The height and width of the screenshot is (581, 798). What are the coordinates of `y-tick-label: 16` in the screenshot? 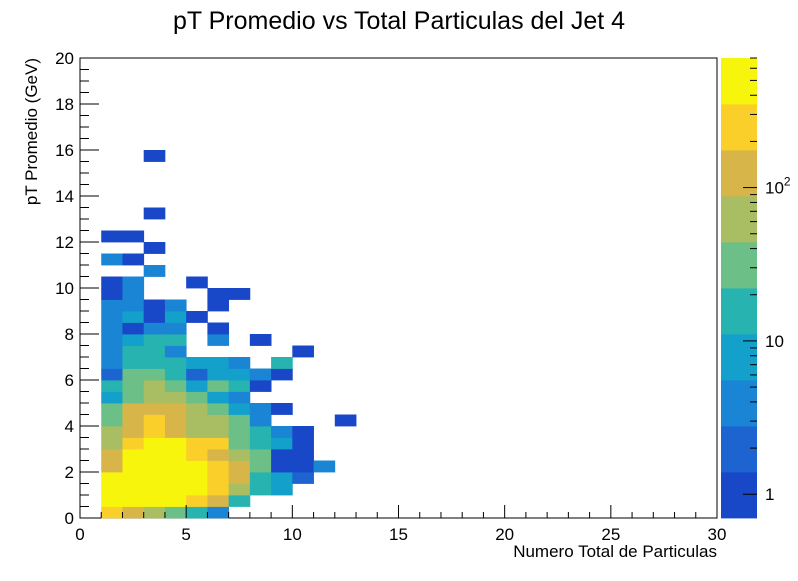 It's located at (64, 150).